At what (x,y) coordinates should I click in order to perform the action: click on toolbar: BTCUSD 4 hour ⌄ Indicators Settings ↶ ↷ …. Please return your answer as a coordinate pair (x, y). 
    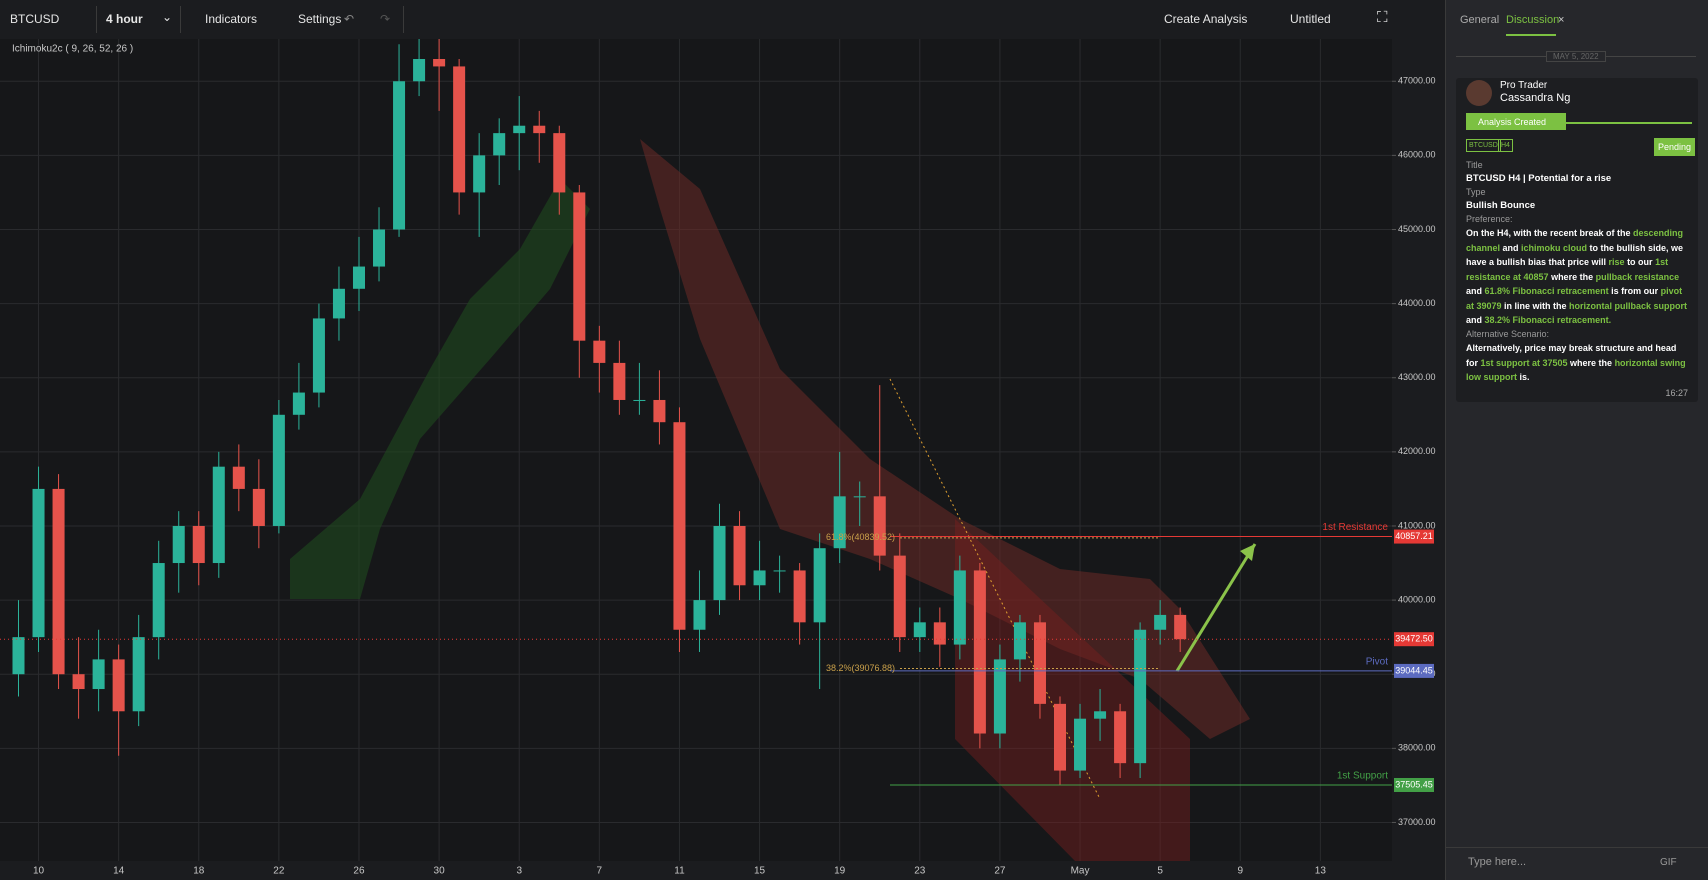
    Looking at the image, I should click on (722, 20).